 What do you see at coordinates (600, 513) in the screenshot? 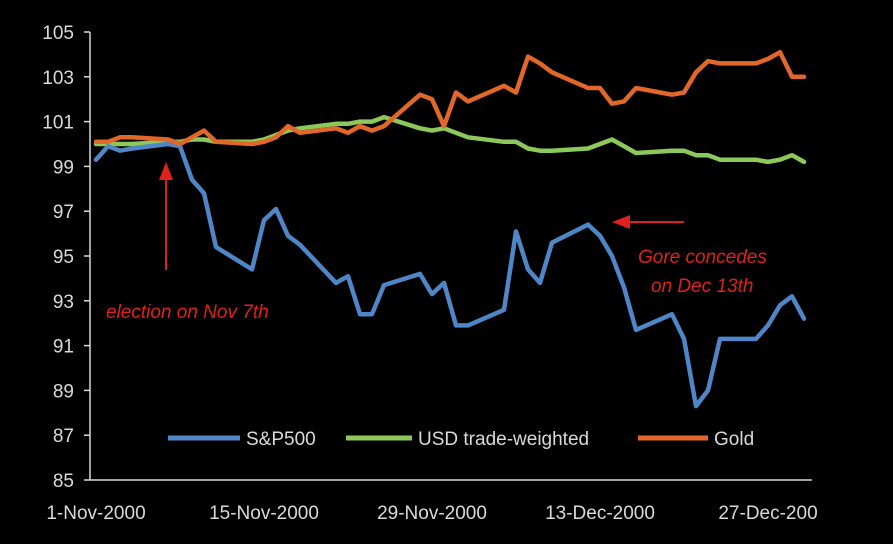
I see `x-tick-label: 13-Dec-2000` at bounding box center [600, 513].